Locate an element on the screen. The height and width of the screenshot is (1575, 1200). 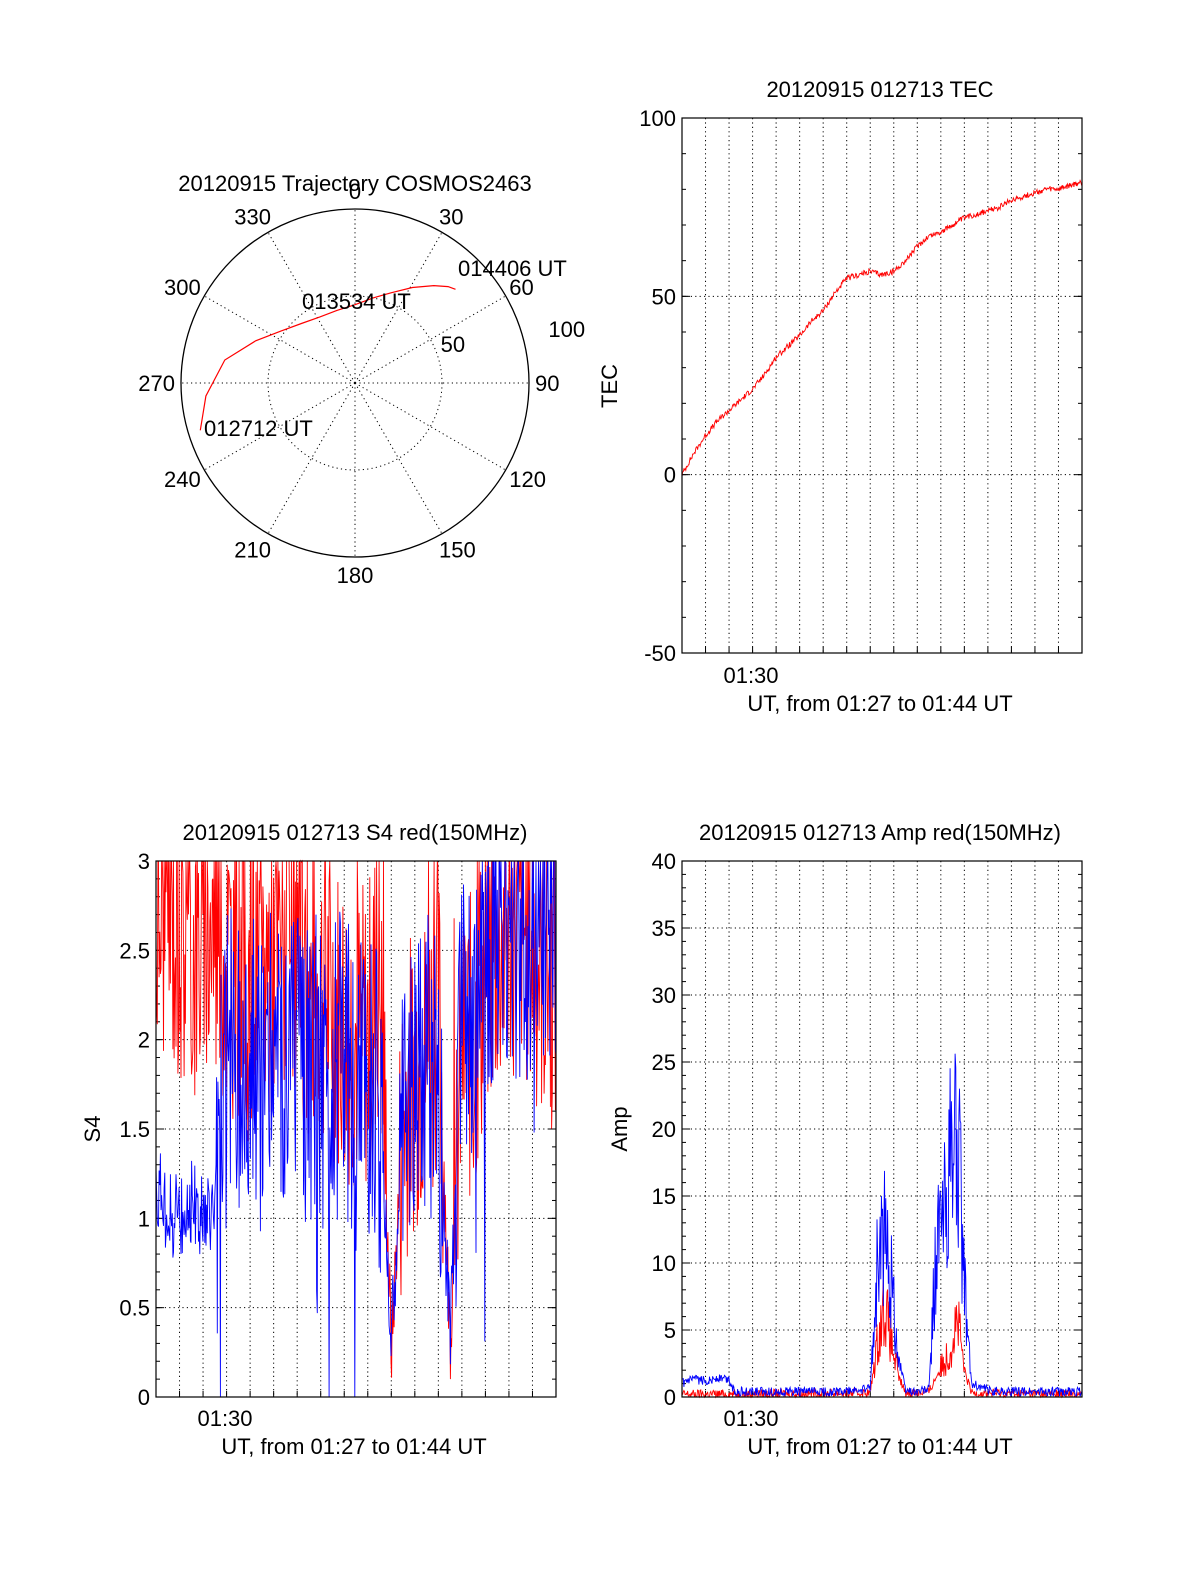
tec-title: 20120915 012713 TEC is located at coordinates (879, 89).